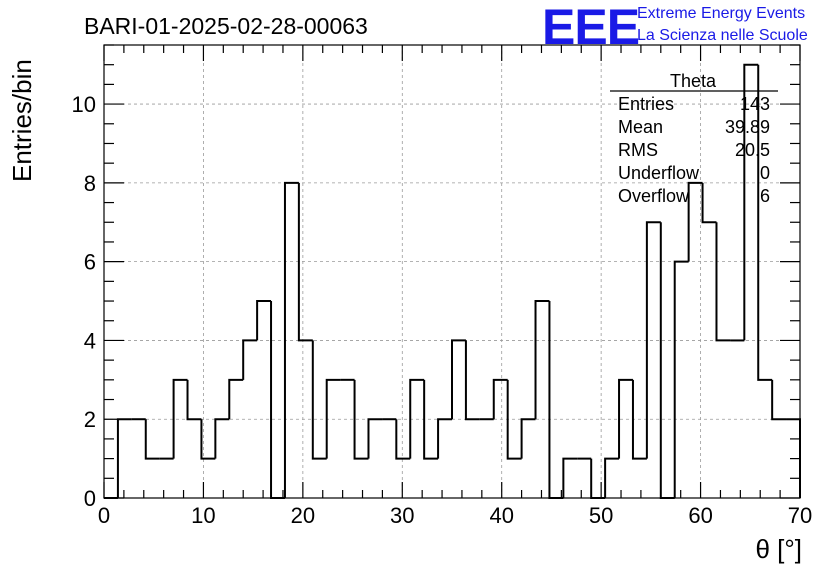 This screenshot has width=836, height=572. What do you see at coordinates (778, 549) in the screenshot?
I see `x-axis-label: θ [°]` at bounding box center [778, 549].